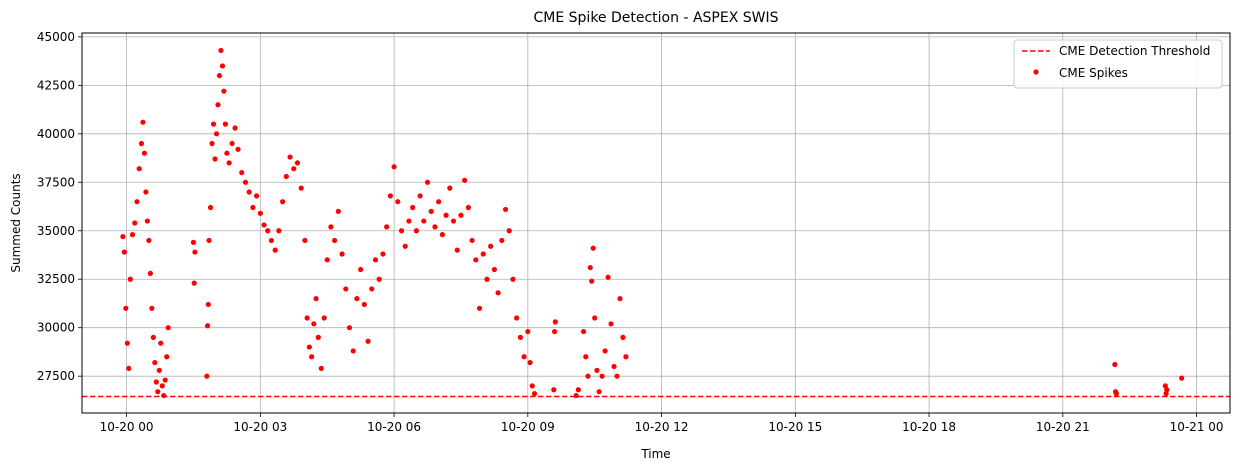  I want to click on y-tick-label: 45000, so click(56, 37).